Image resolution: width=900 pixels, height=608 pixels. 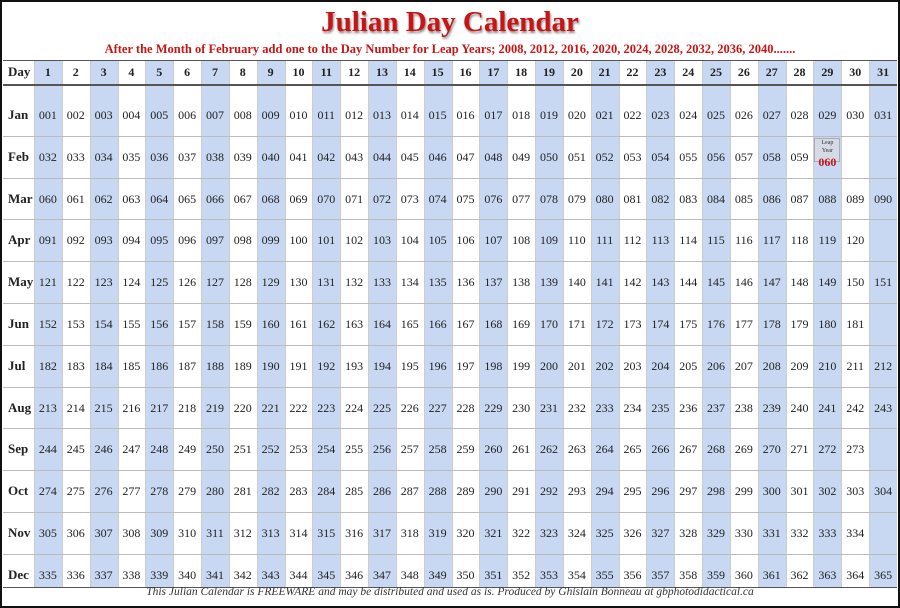 What do you see at coordinates (521, 574) in the screenshot?
I see `julian-day: 352` at bounding box center [521, 574].